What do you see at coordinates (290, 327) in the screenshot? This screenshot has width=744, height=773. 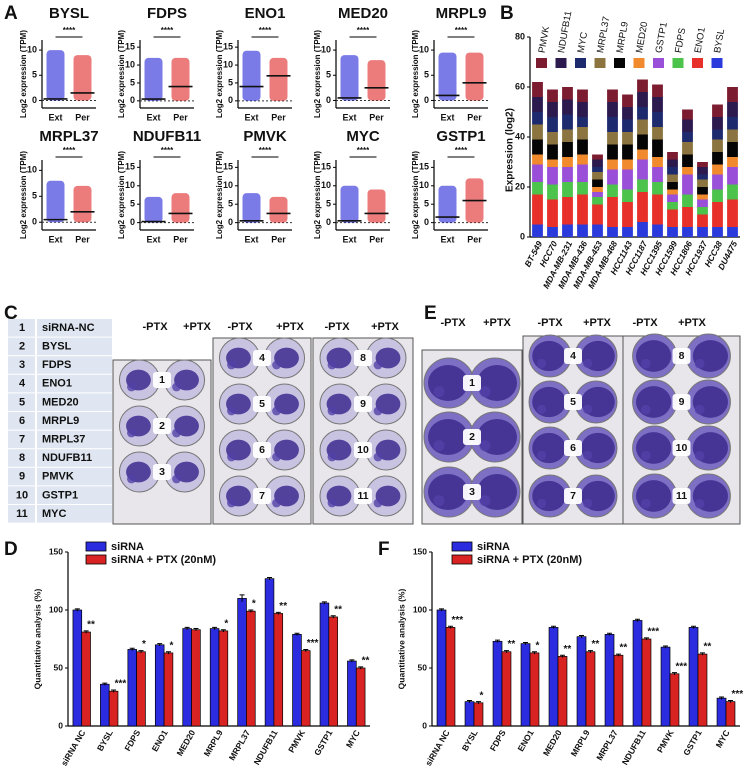 I see `column-header: +PTX` at bounding box center [290, 327].